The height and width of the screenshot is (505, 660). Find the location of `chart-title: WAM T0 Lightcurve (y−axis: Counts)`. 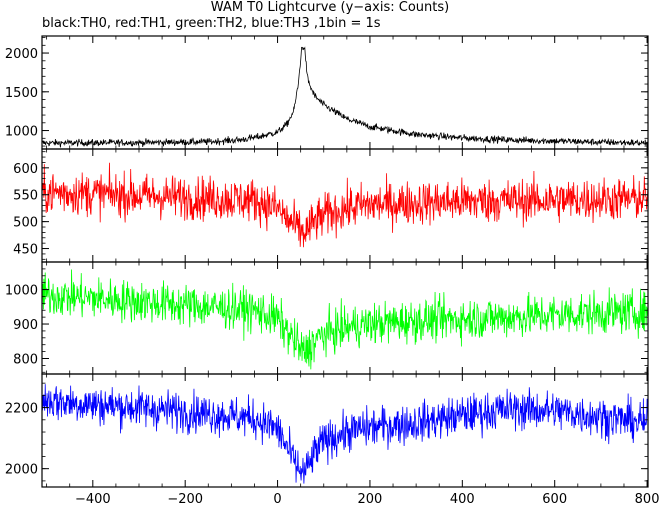

chart-title: WAM T0 Lightcurve (y−axis: Counts) is located at coordinates (330, 7).